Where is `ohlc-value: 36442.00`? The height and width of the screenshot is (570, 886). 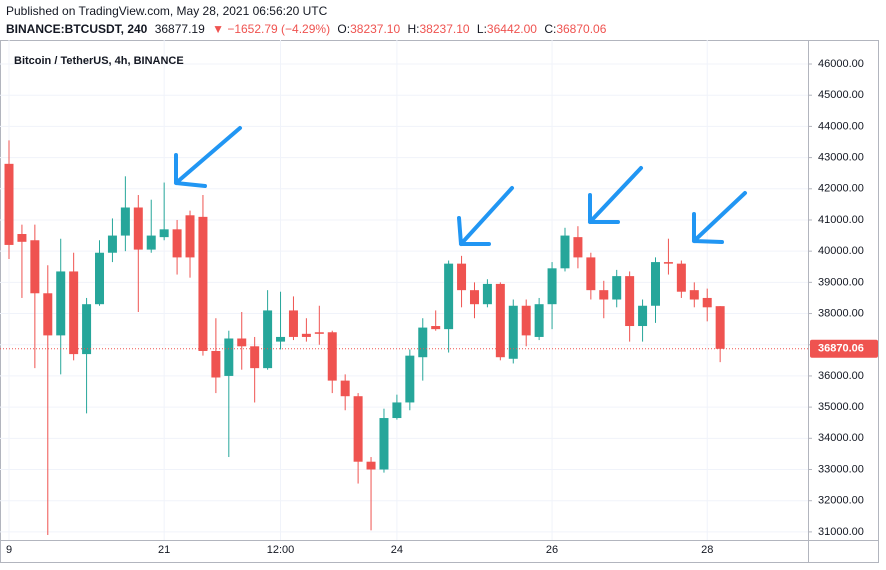
ohlc-value: 36442.00 is located at coordinates (512, 29).